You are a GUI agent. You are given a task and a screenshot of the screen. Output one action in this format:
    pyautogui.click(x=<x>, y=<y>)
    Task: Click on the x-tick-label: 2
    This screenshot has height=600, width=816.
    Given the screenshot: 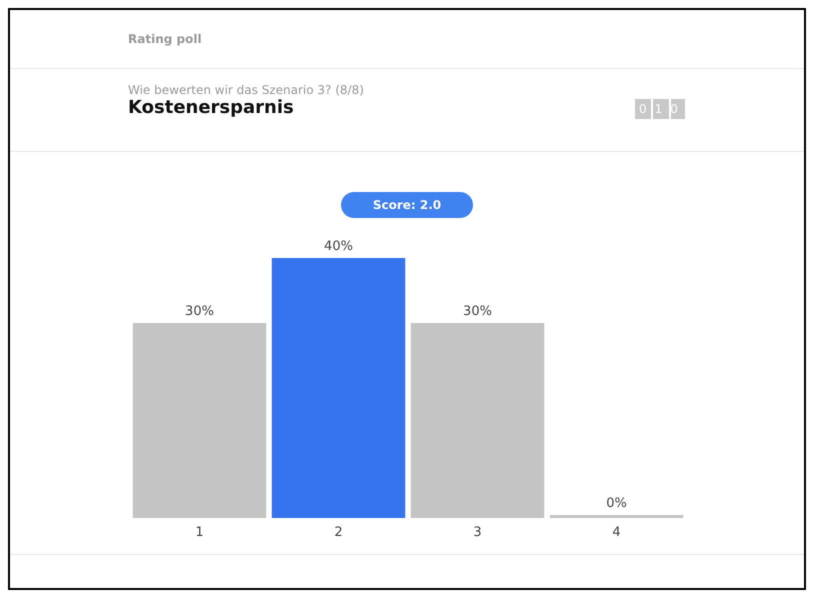 What is the action you would take?
    pyautogui.click(x=338, y=532)
    